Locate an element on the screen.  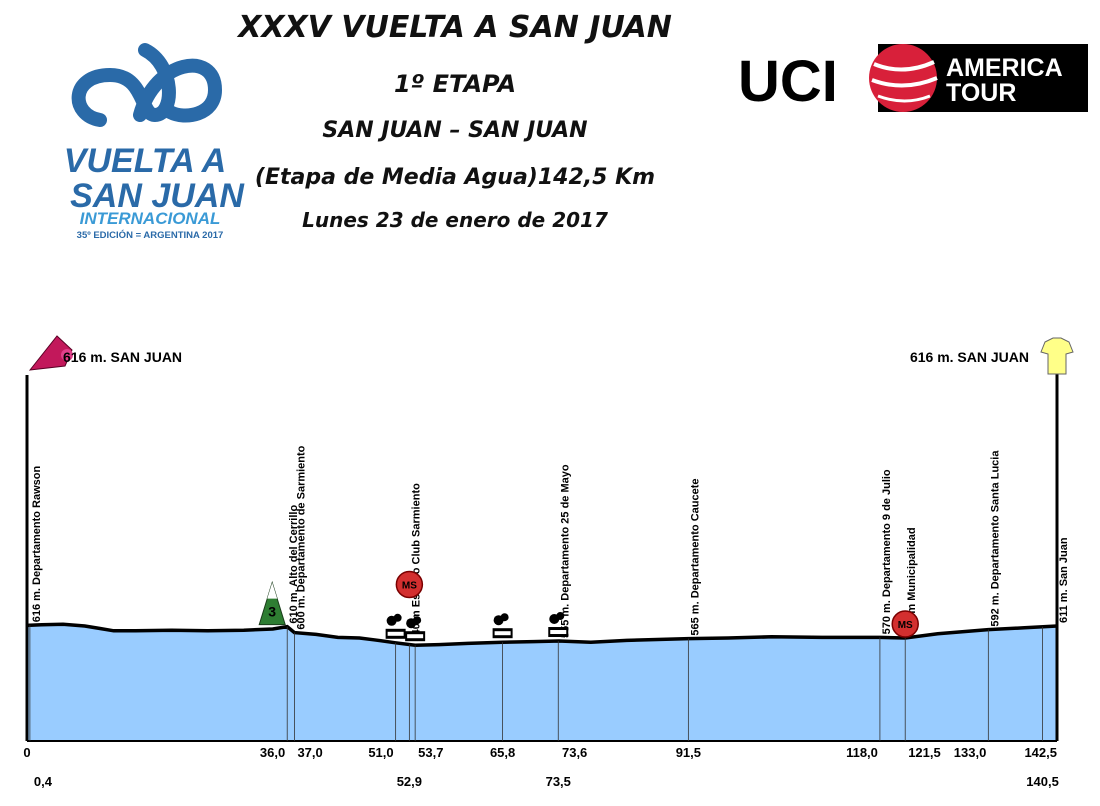
marker-label: 600 m. Departamento de Sarmiento is located at coordinates (301, 537).